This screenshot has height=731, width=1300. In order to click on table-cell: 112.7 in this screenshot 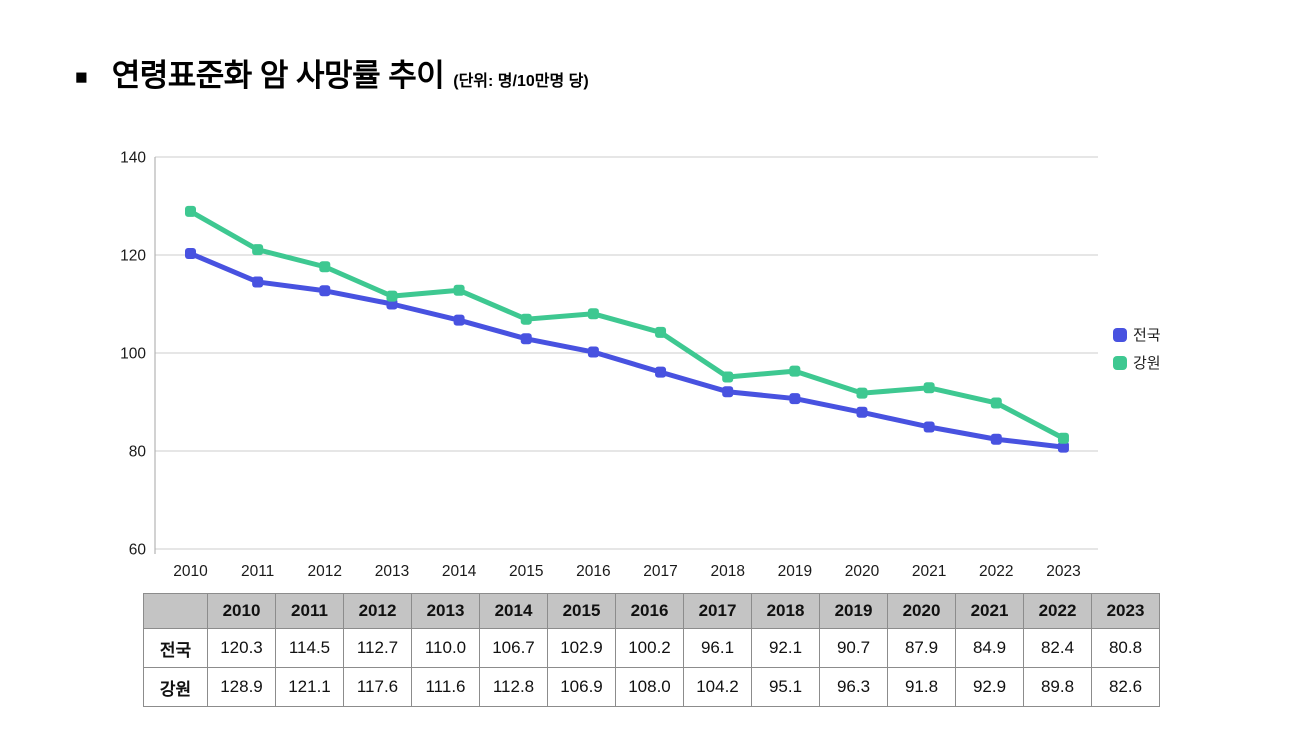, I will do `click(377, 648)`.